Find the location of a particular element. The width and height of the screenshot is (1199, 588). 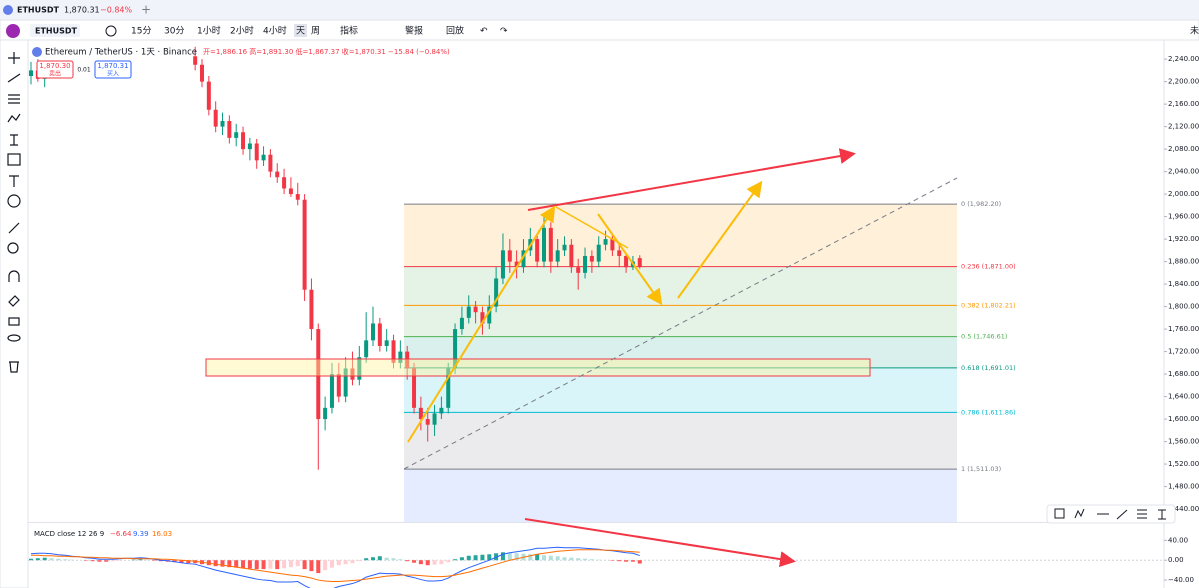

pattern-tool is located at coordinates (14, 118).